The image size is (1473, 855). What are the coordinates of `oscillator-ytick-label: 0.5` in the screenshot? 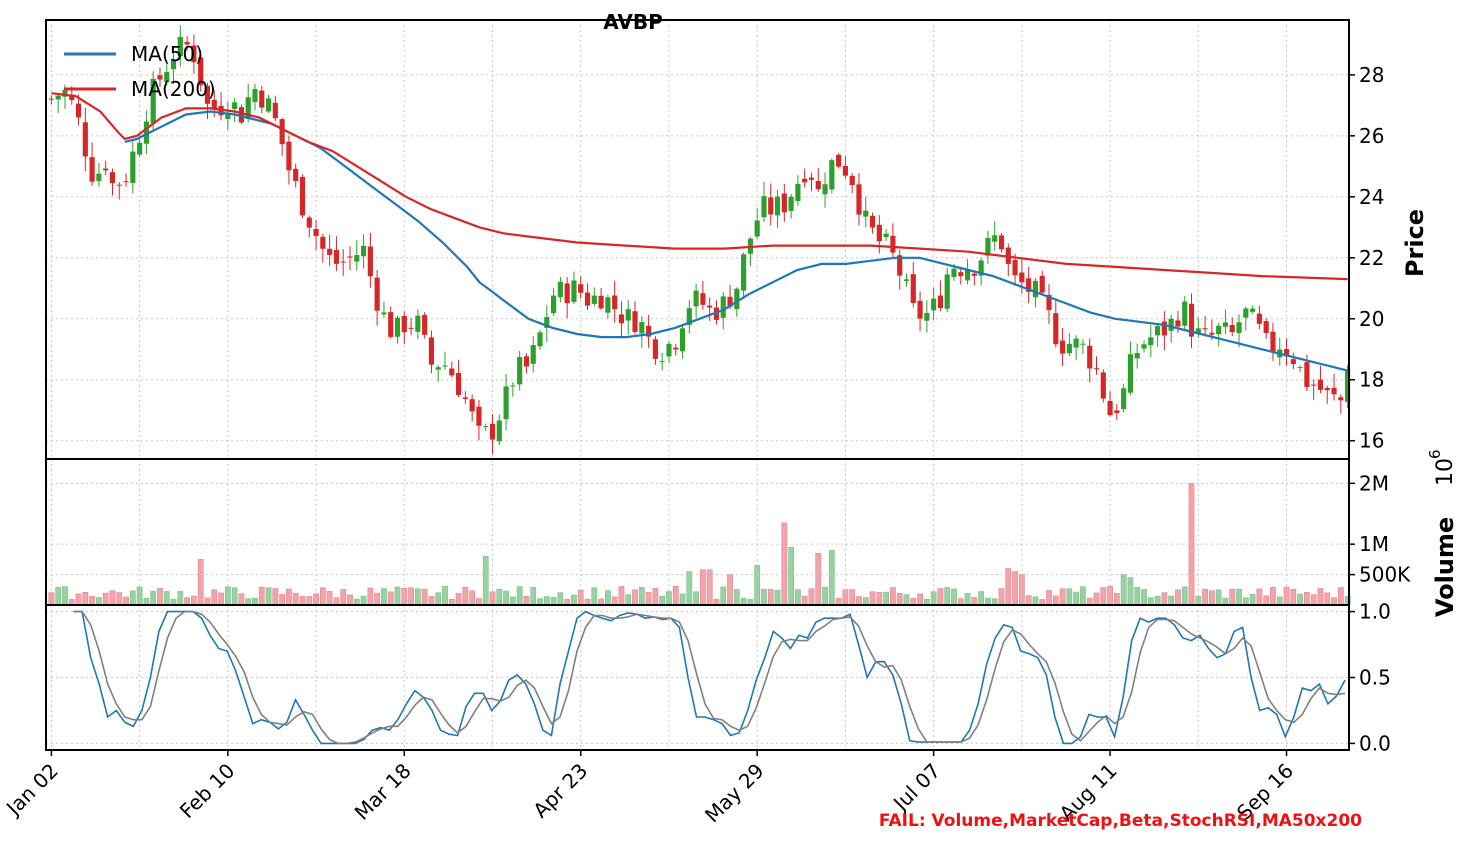 It's located at (1375, 678).